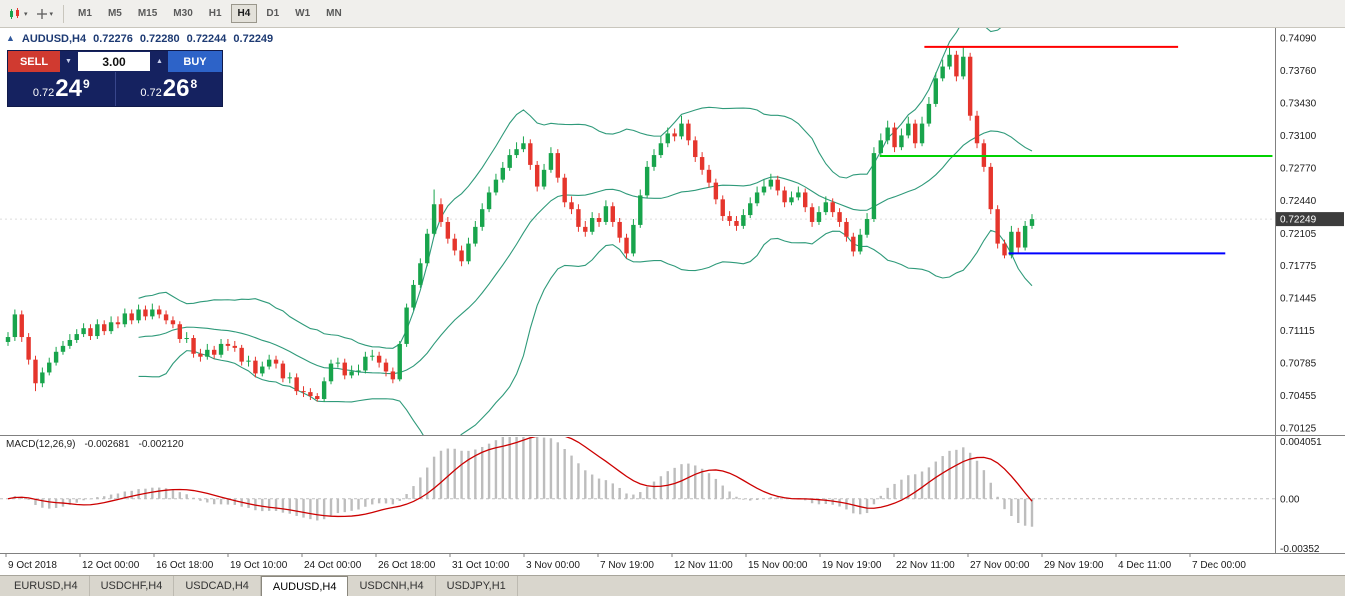  What do you see at coordinates (161, 444) in the screenshot?
I see `macd-signal-value: -0.002120` at bounding box center [161, 444].